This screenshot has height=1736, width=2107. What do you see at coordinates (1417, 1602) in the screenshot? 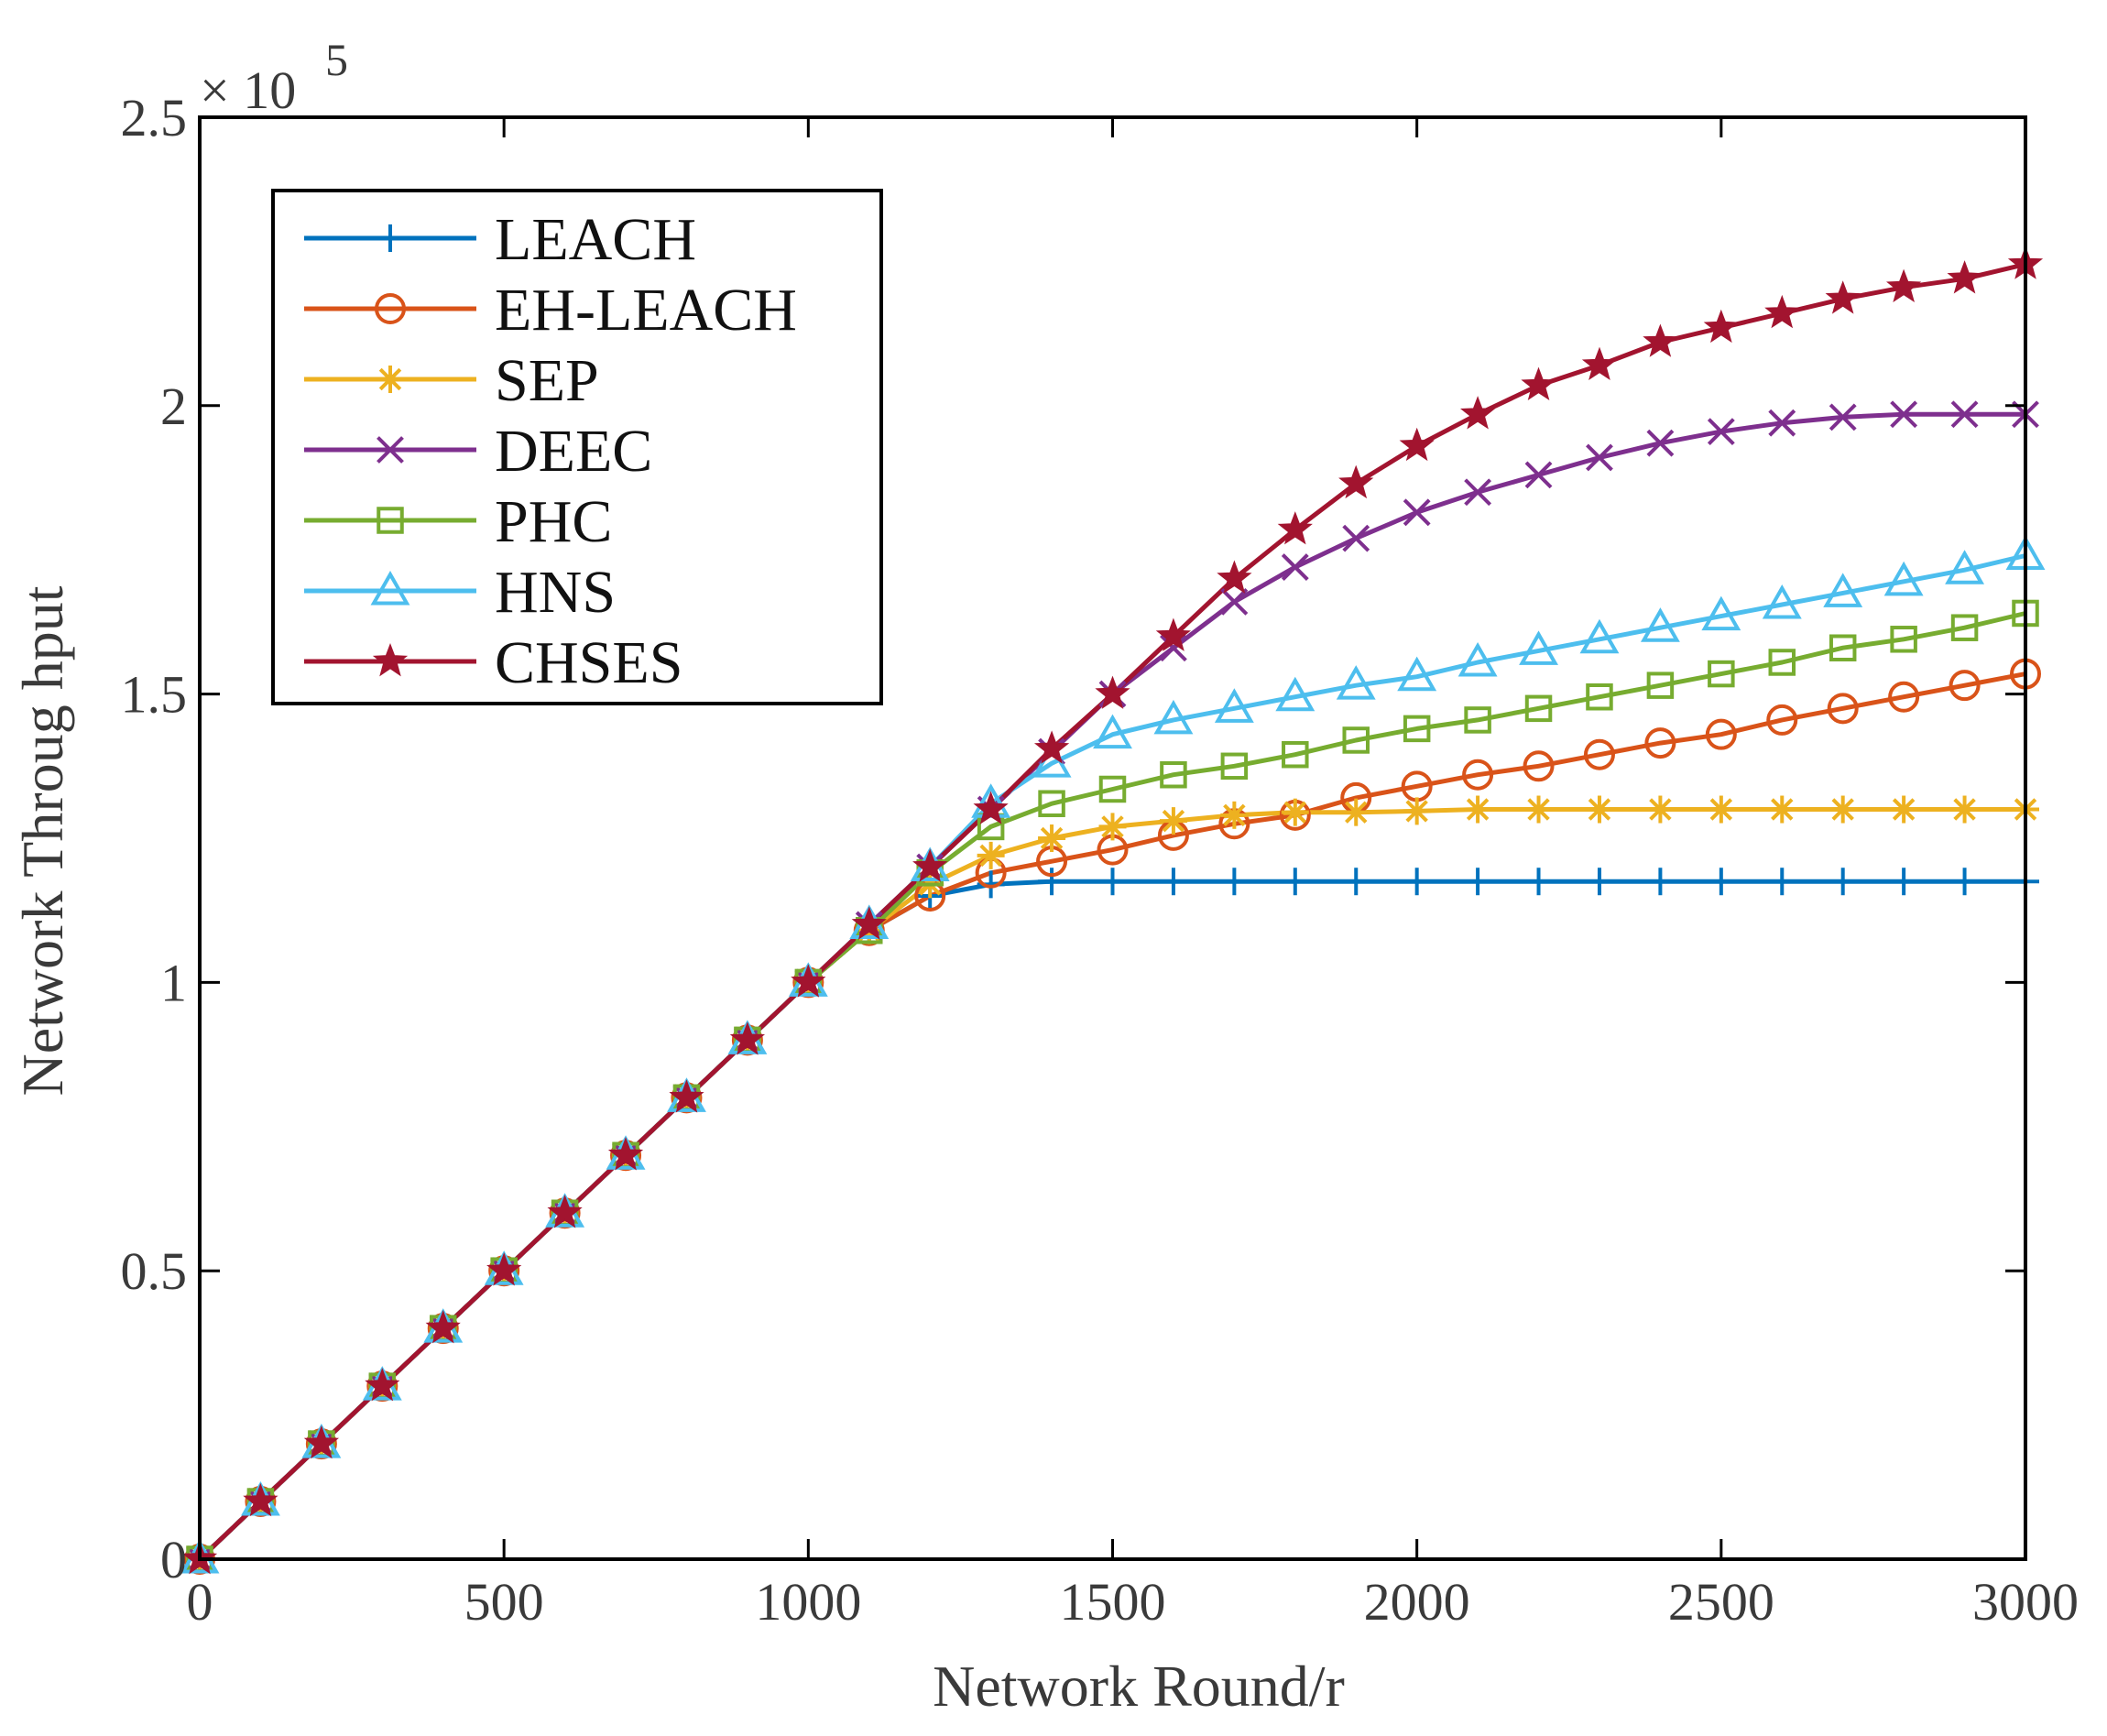
I see `x-tick-label: 2000` at bounding box center [1417, 1602].